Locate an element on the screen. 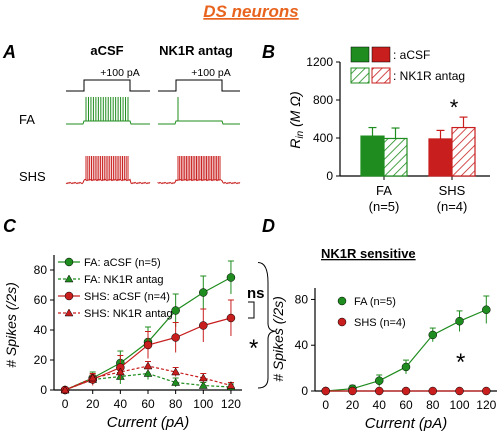  legend-b-antag-label: : NK1R antag is located at coordinates (429, 76).